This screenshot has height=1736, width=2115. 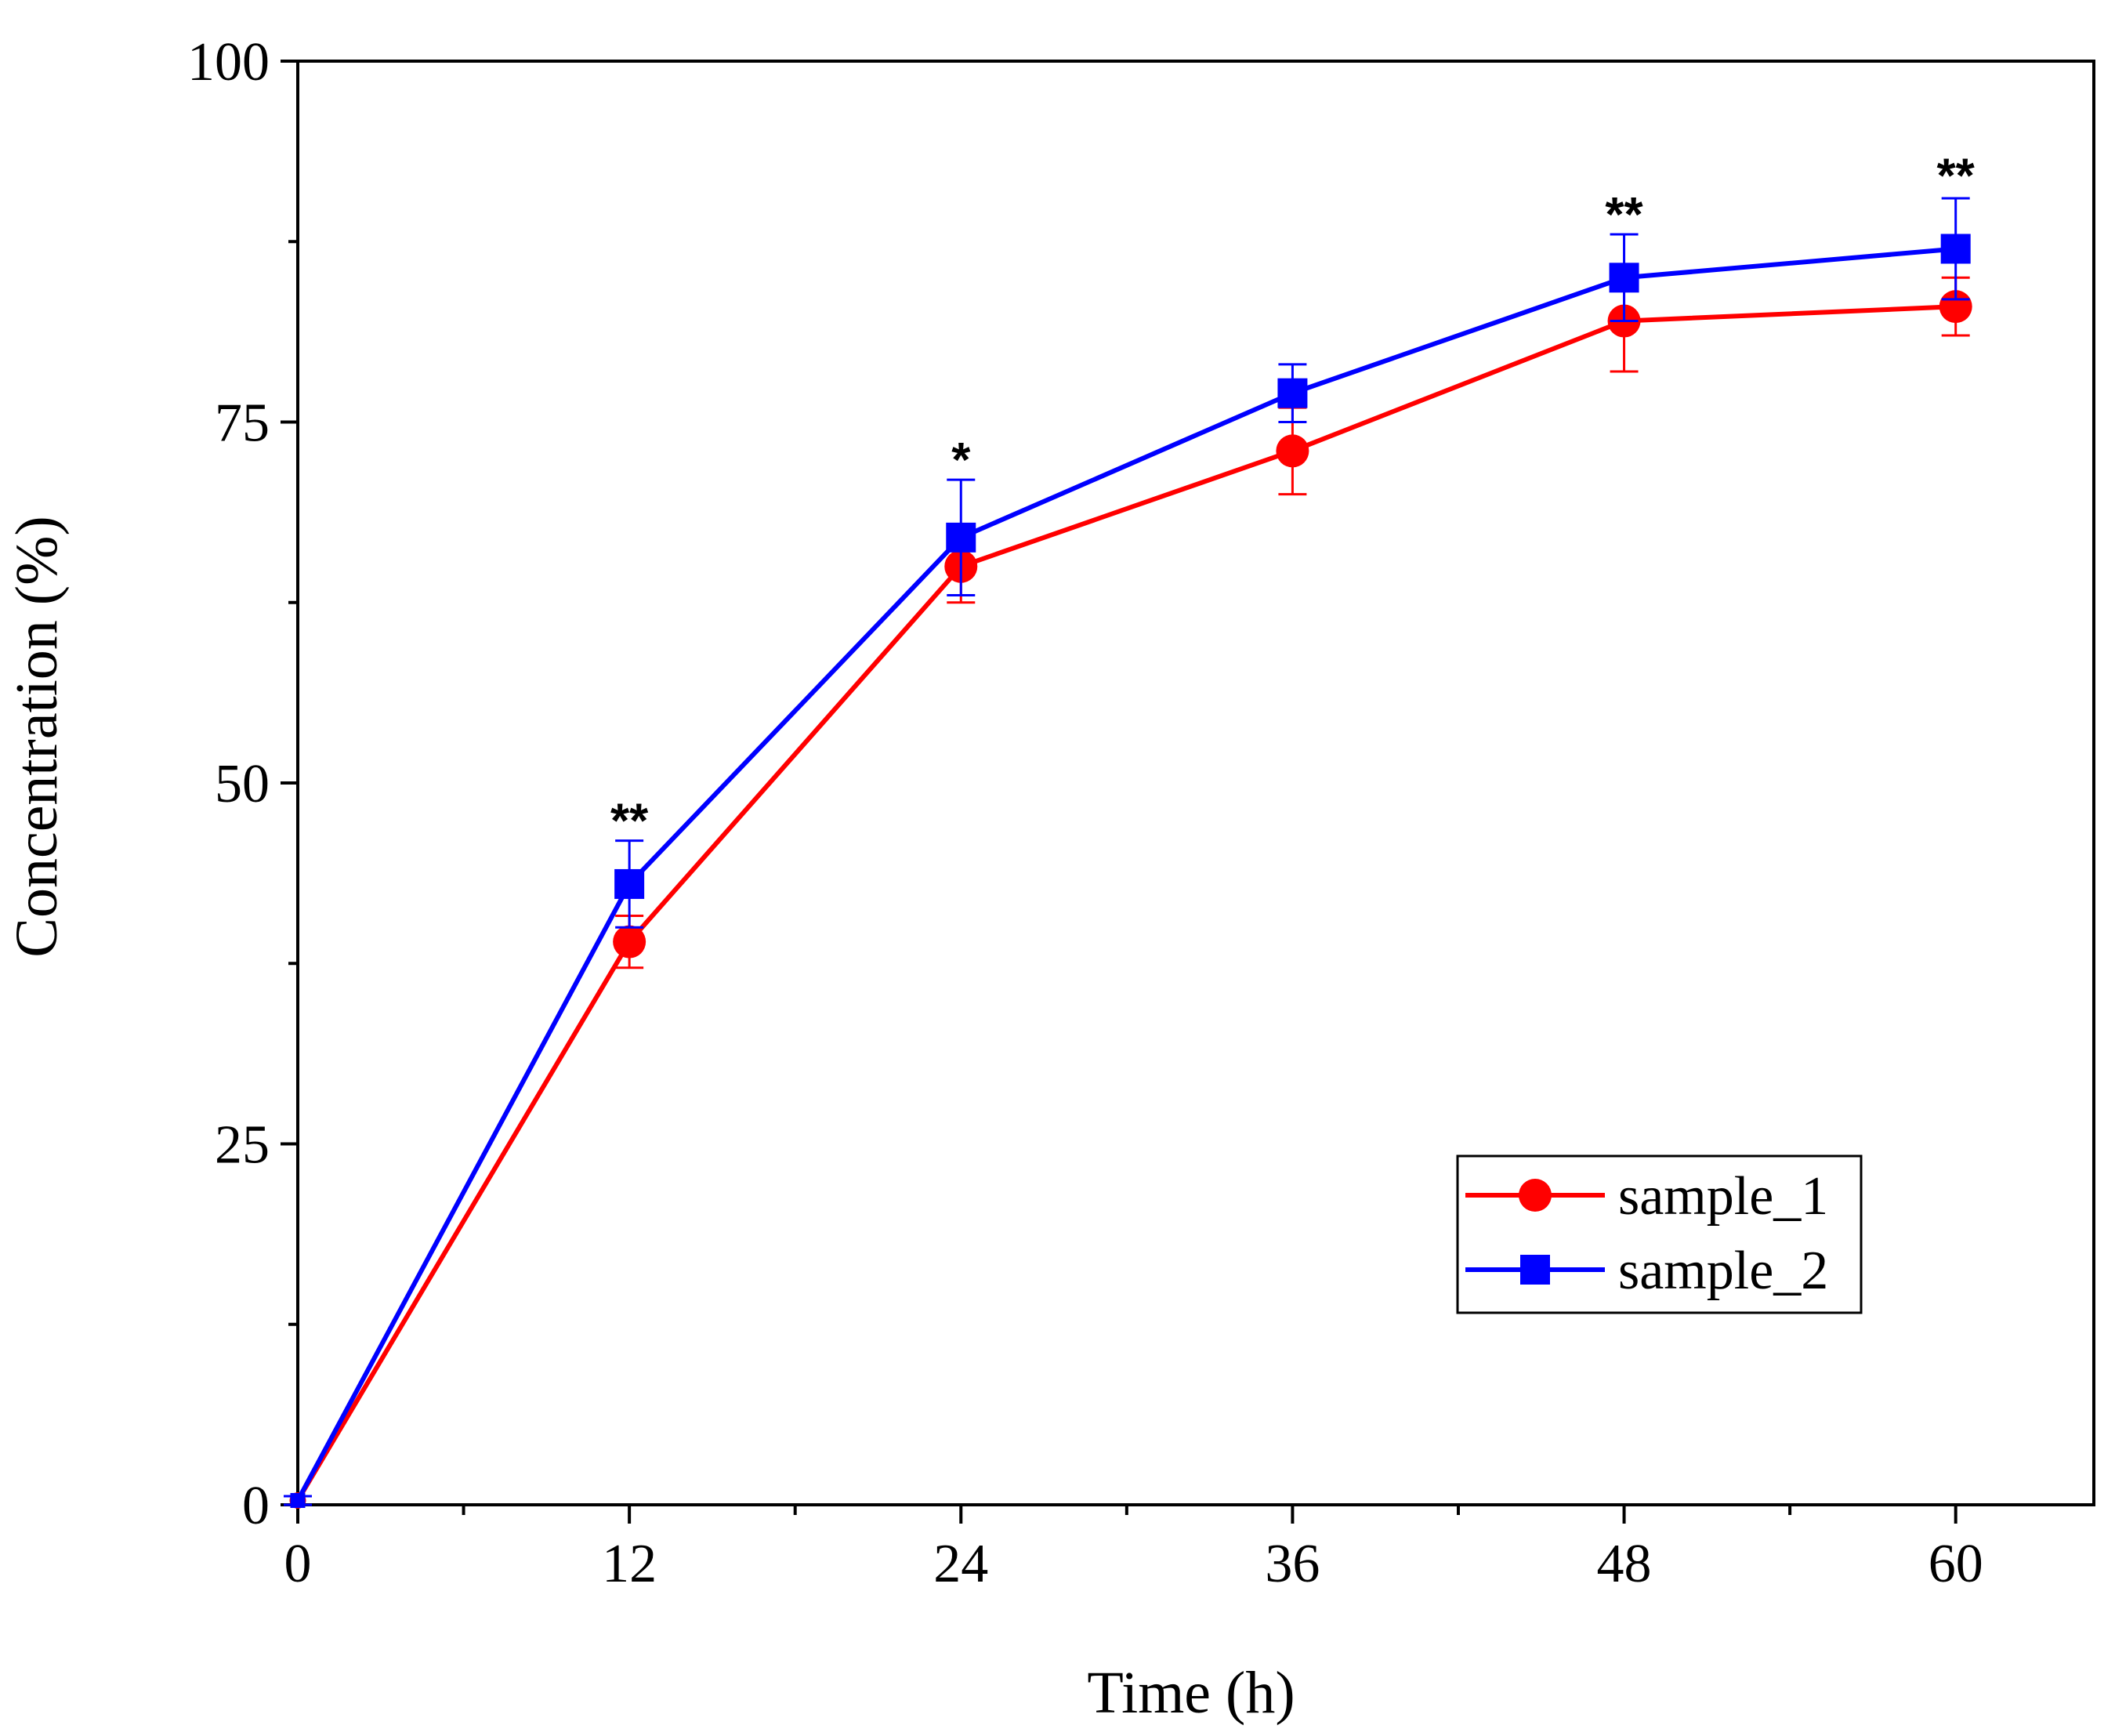 I want to click on y-tick-label: 100, so click(x=228, y=62).